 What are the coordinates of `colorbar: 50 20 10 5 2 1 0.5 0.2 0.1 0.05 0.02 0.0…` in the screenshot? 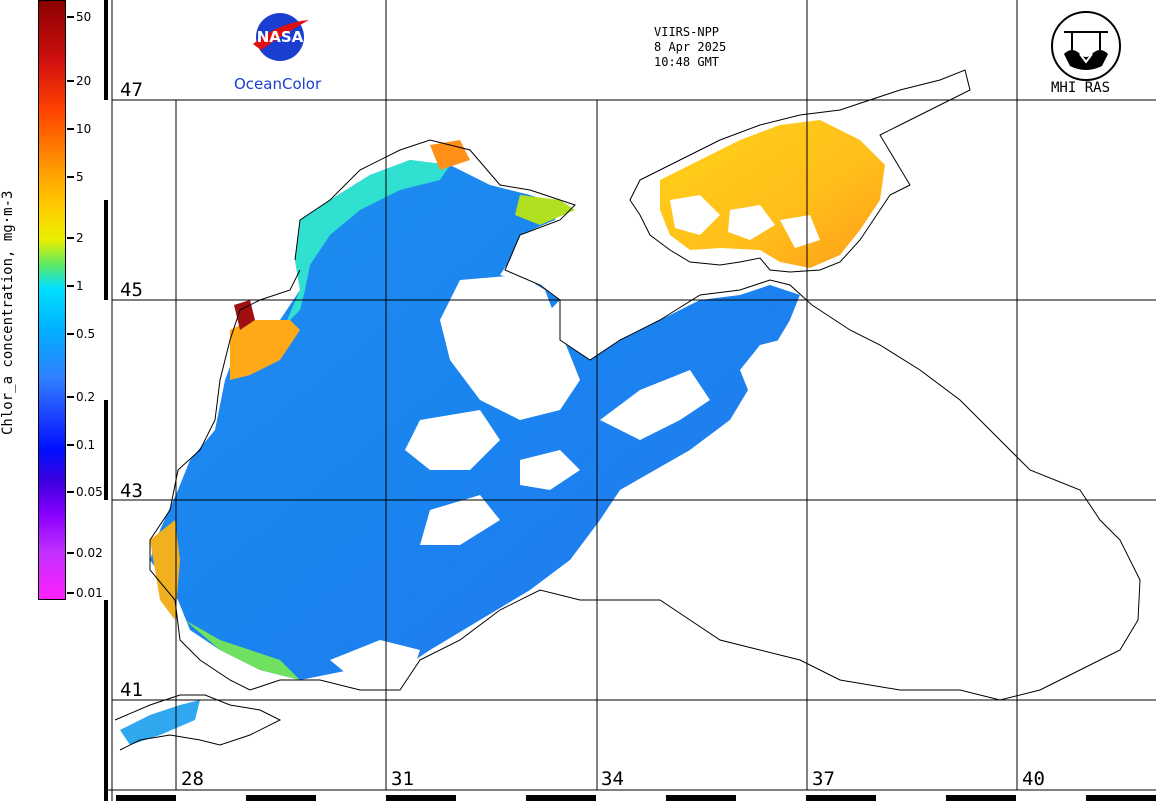 It's located at (71, 300).